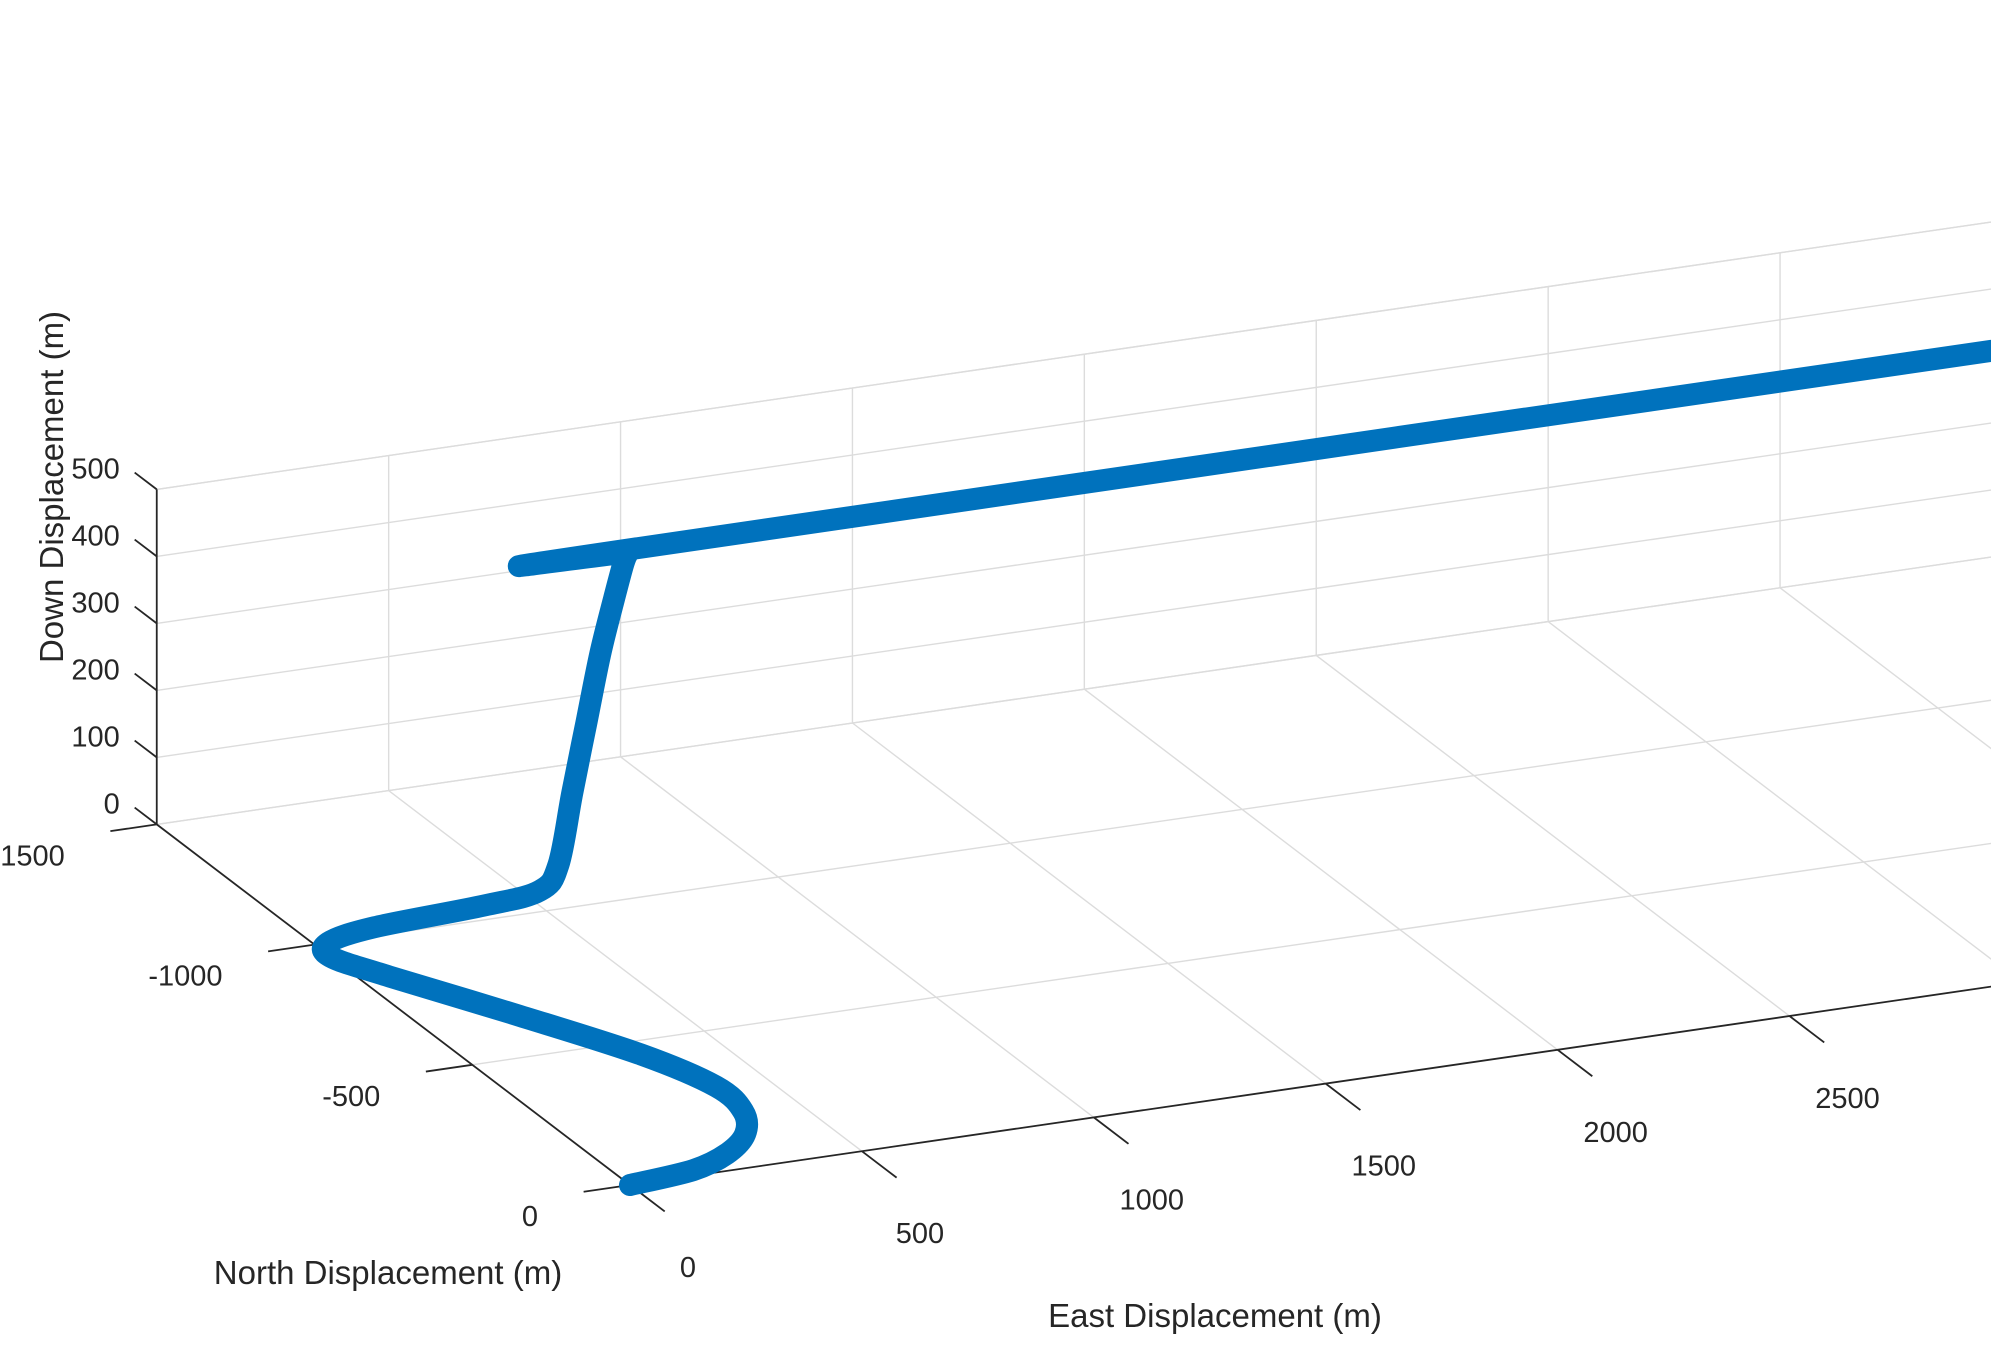 The image size is (1991, 1355). What do you see at coordinates (185, 977) in the screenshot?
I see `y-tick-label: -1000` at bounding box center [185, 977].